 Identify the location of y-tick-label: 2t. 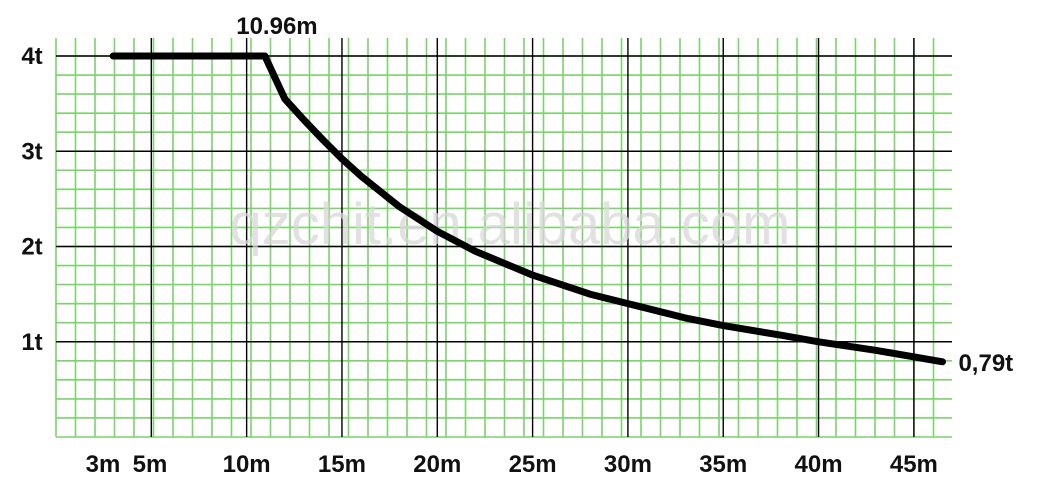
(31, 247).